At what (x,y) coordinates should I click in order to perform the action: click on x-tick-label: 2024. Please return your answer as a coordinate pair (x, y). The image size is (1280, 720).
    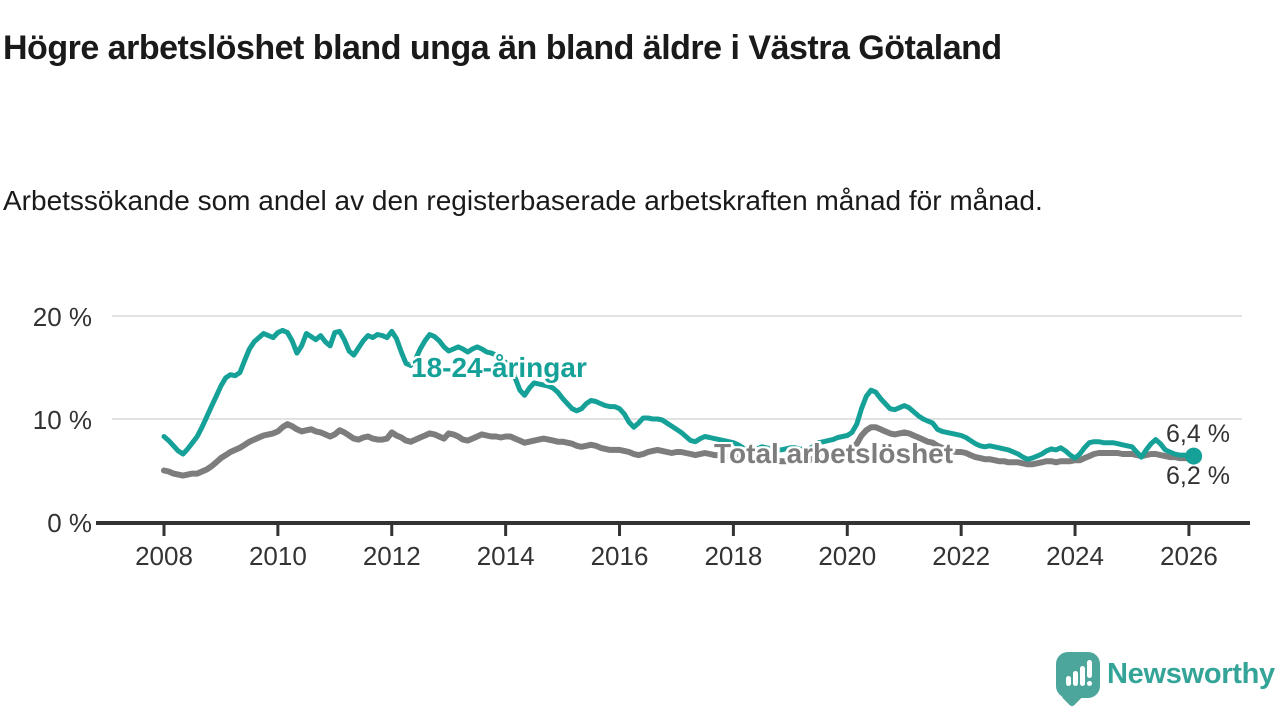
    Looking at the image, I should click on (1075, 556).